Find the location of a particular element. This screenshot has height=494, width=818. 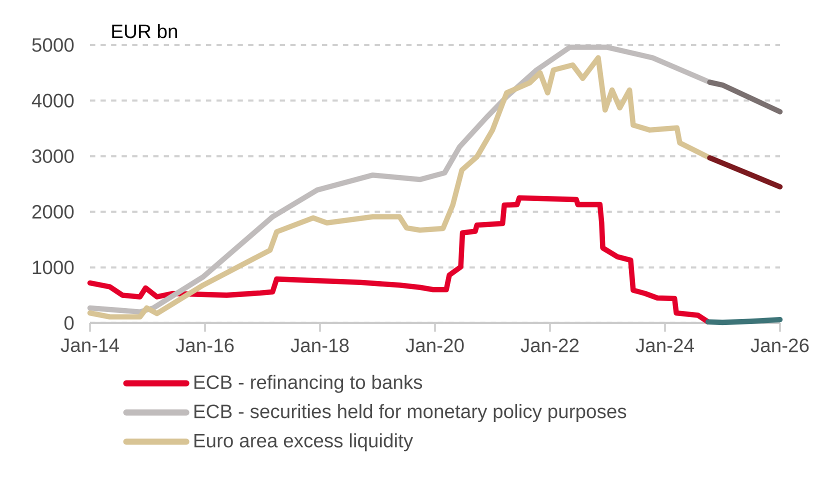

y-tick-label: 4000 is located at coordinates (53, 101).